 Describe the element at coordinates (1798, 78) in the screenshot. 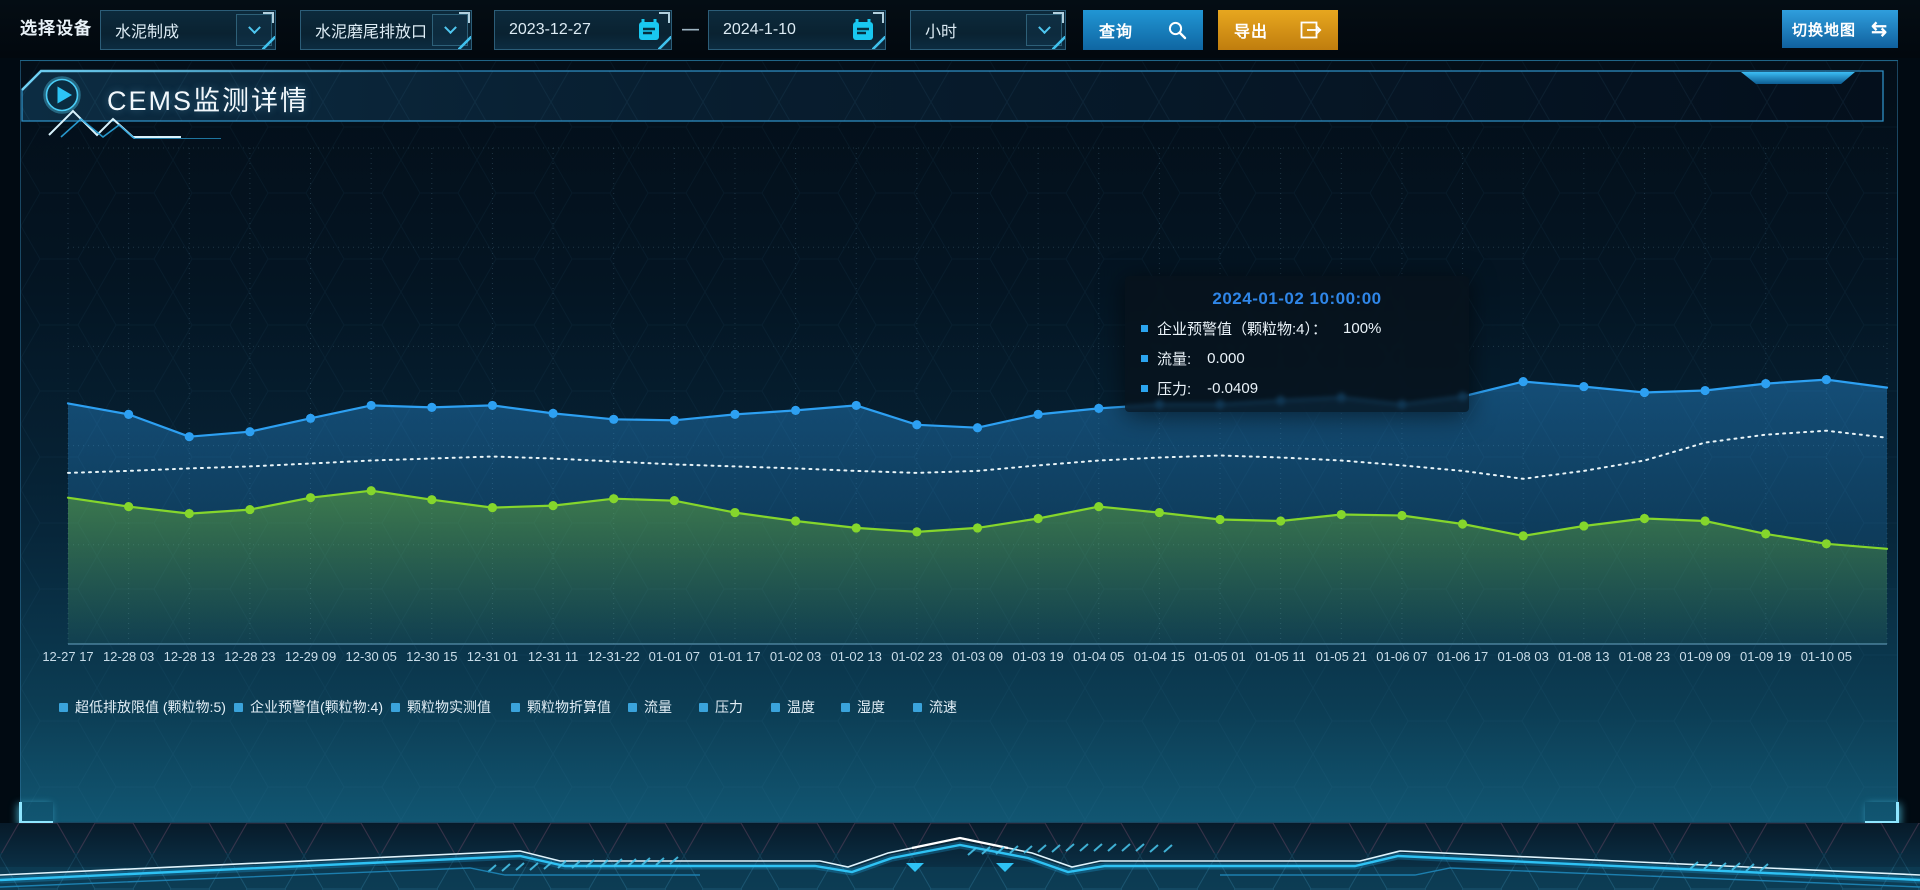

I see `header-corner-tab` at that location.